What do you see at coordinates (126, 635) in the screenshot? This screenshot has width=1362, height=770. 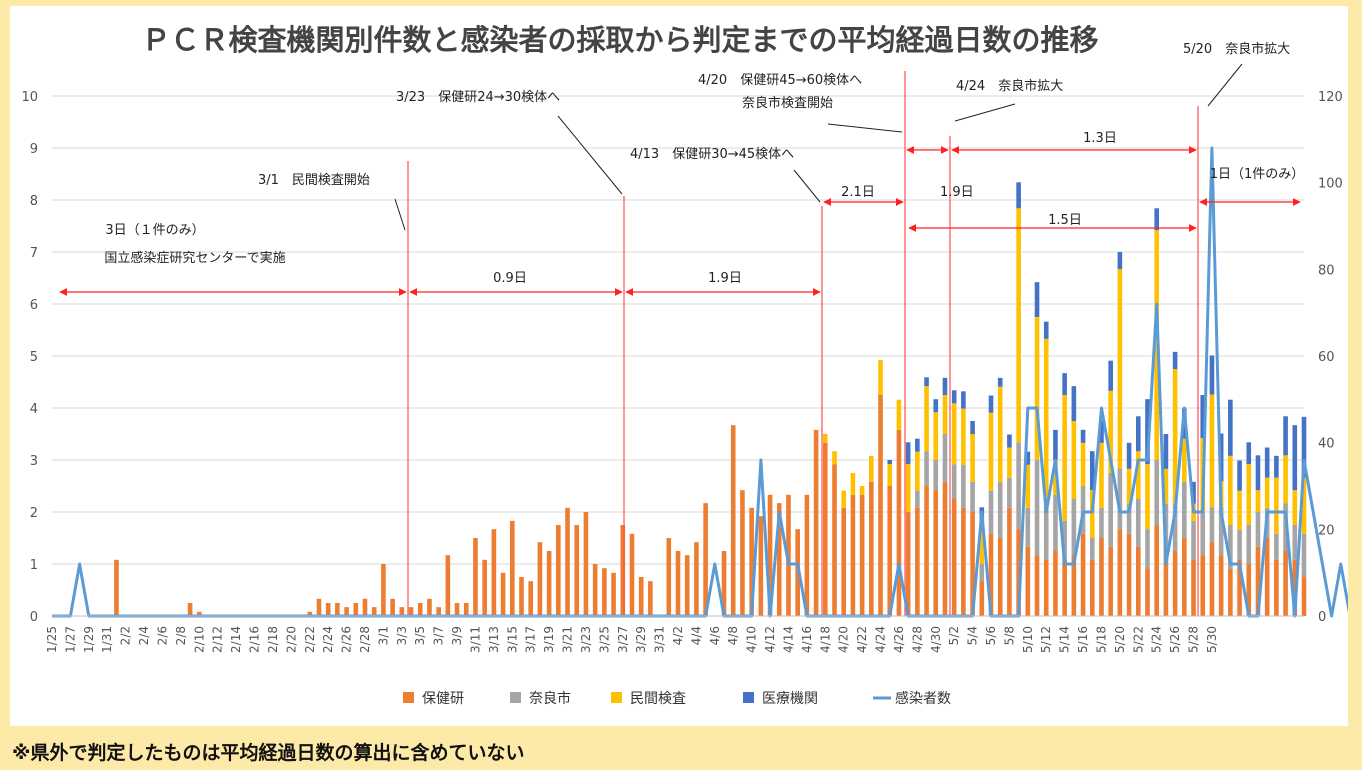 I see `x-tick-label: 2/2` at bounding box center [126, 635].